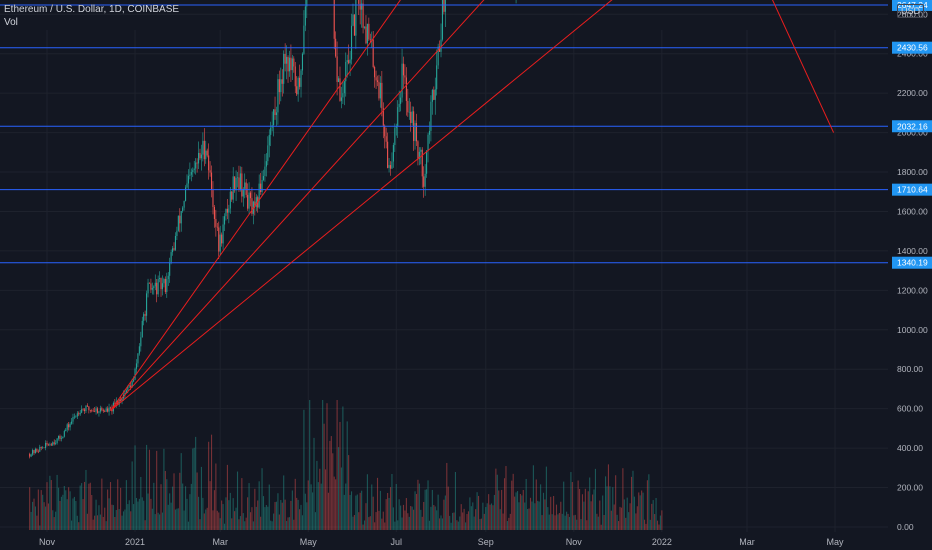 The width and height of the screenshot is (932, 550). I want to click on level-label: 2032.16, so click(912, 126).